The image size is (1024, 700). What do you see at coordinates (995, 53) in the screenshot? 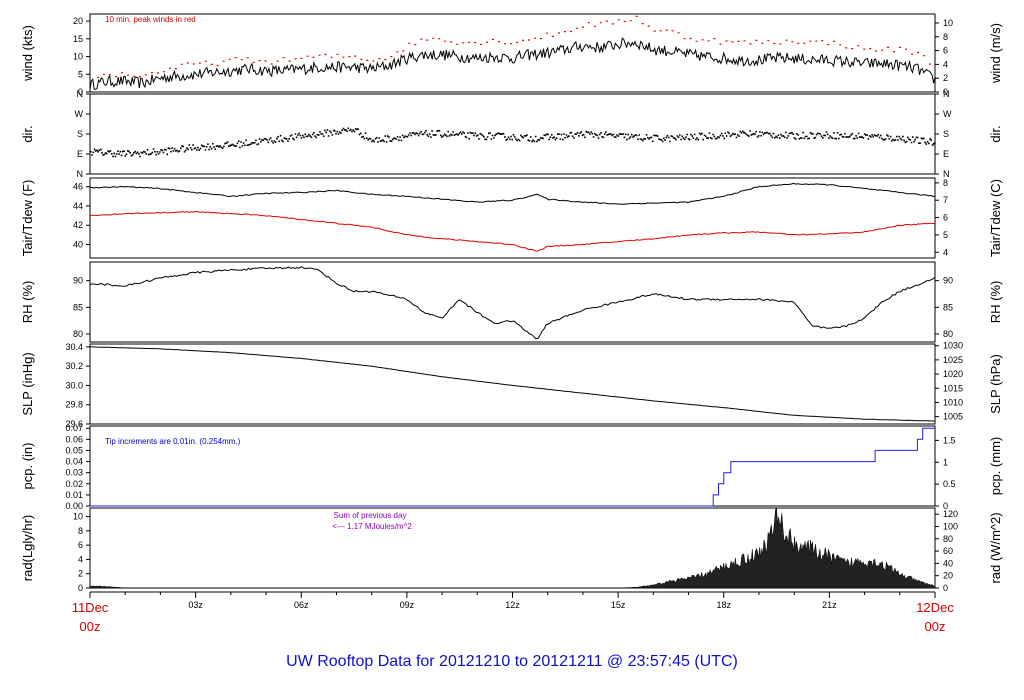
I see `wind-ylabel-right: wind (m/s)` at bounding box center [995, 53].